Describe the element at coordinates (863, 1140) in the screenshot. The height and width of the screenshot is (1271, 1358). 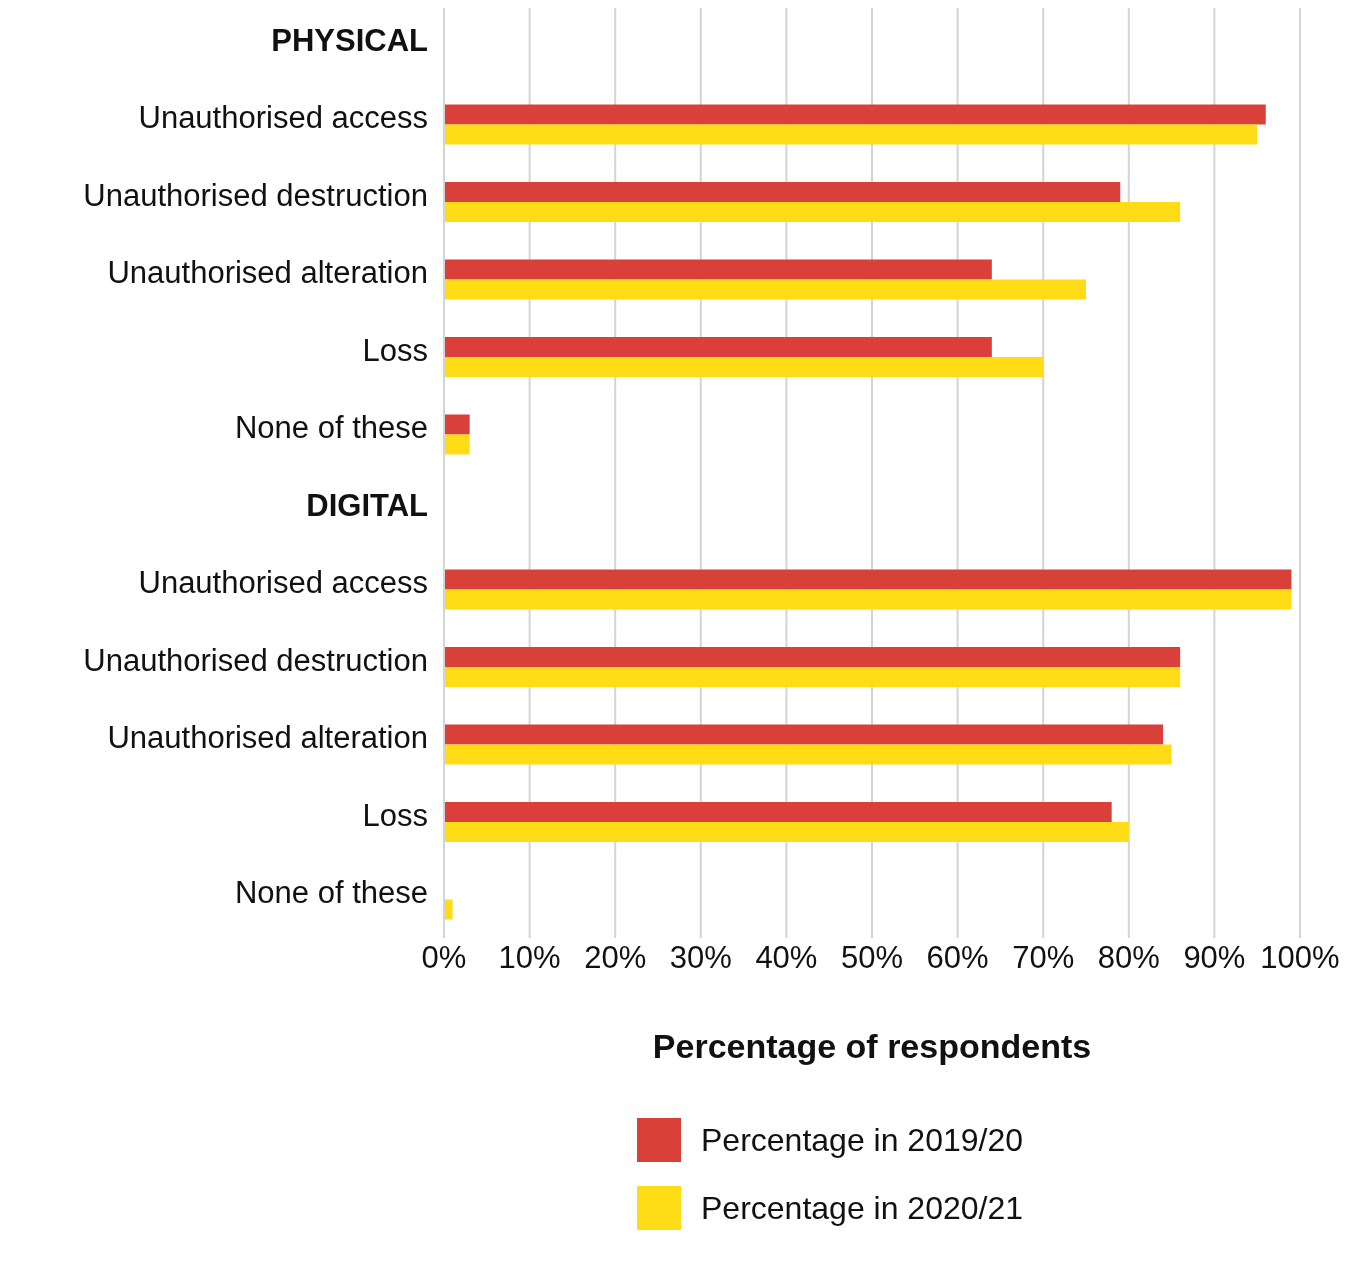
I see `legend-label: Percentage in 2019/20` at that location.